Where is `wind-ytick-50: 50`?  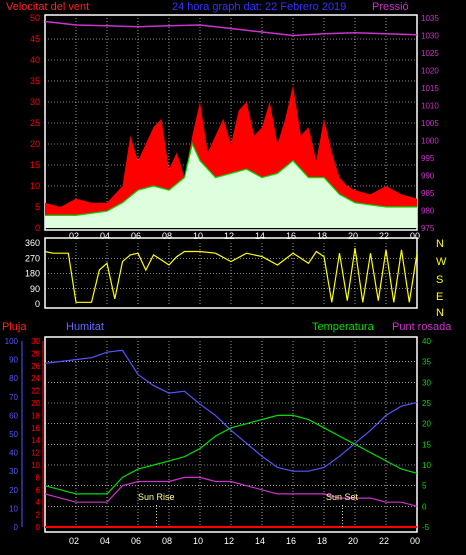
wind-ytick-50: 50 is located at coordinates (35, 18).